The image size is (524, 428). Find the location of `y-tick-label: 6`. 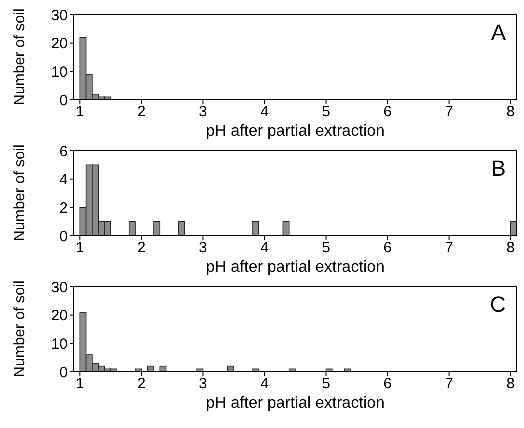

y-tick-label: 6 is located at coordinates (64, 151).